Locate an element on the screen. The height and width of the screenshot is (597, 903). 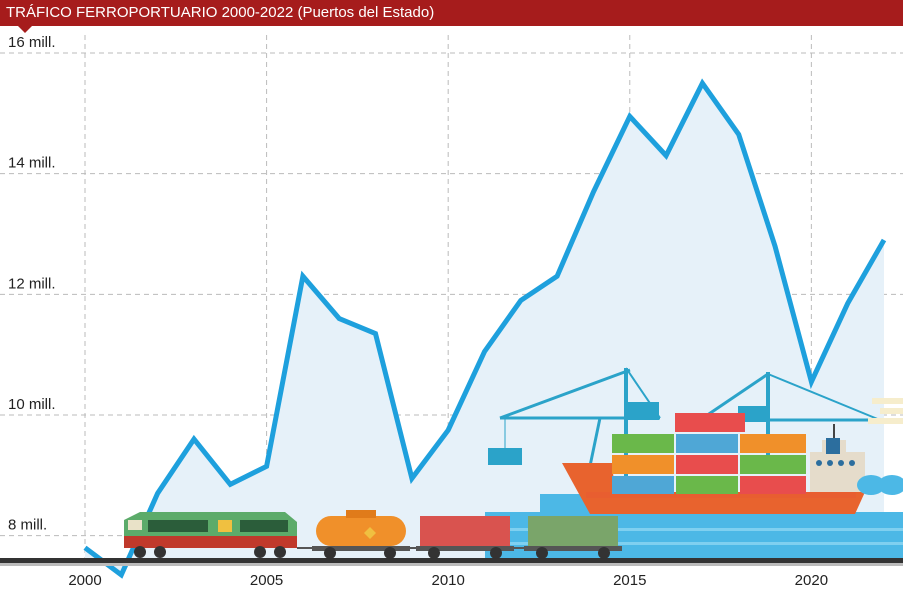
train-illustration is located at coordinates (373, 534).